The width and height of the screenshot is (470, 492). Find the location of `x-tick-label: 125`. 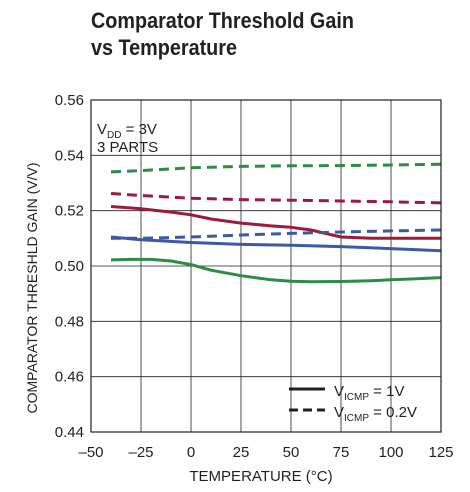

x-tick-label: 125 is located at coordinates (440, 452).